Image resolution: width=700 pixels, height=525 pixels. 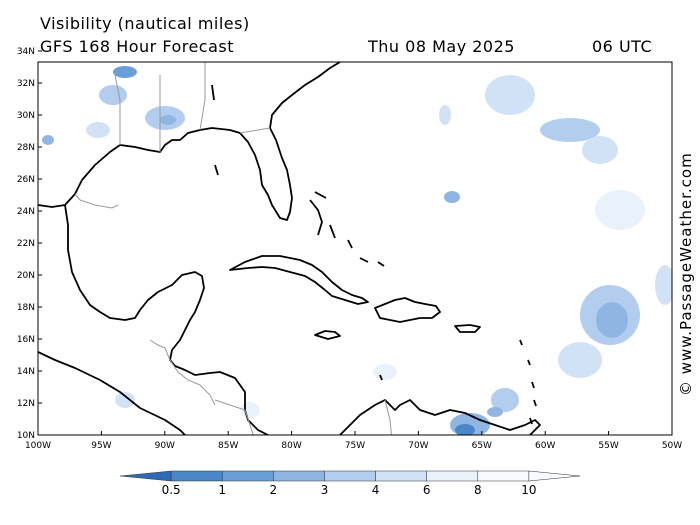 What do you see at coordinates (467, 328) in the screenshot?
I see `puerto-rico` at bounding box center [467, 328].